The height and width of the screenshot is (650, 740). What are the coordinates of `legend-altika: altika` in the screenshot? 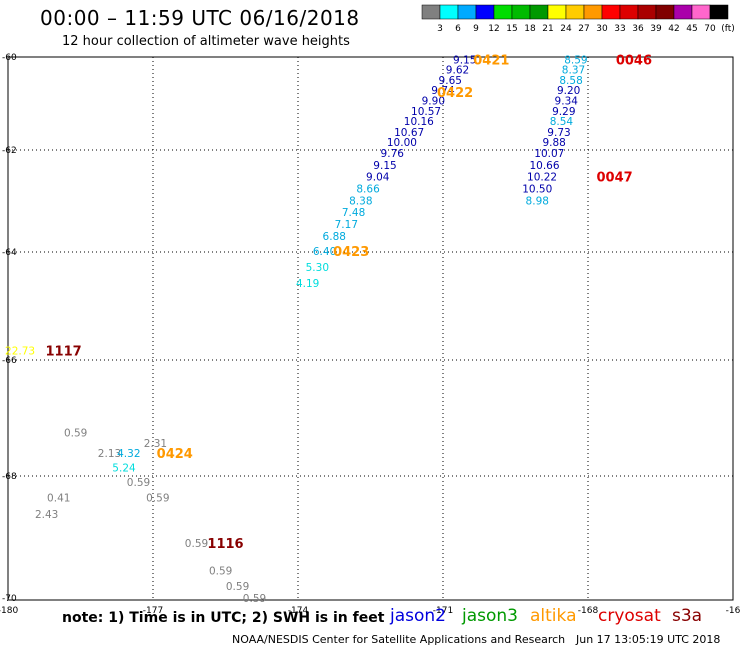 It's located at (553, 616).